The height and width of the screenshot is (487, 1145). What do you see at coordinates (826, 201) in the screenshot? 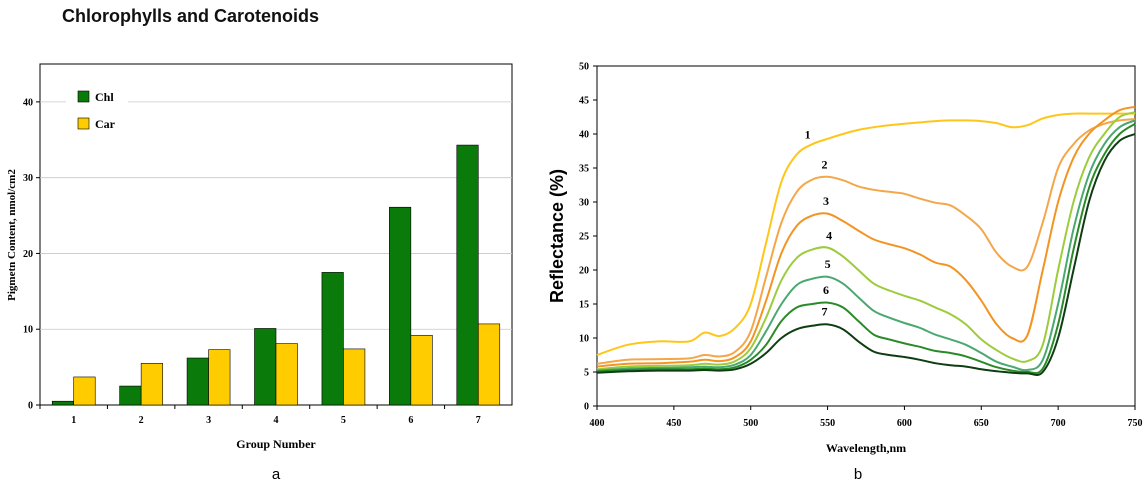
I see `series-label-3: 3` at bounding box center [826, 201].